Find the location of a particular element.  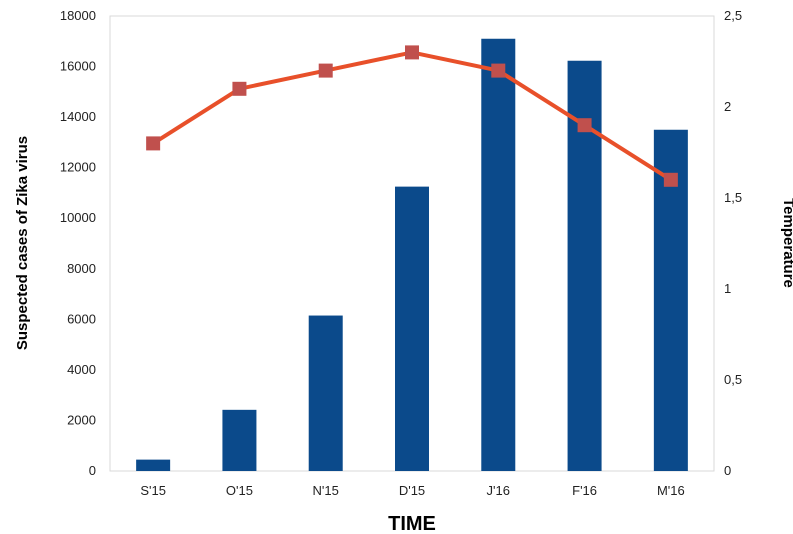

y-tick-label: 10000 is located at coordinates (78, 217).